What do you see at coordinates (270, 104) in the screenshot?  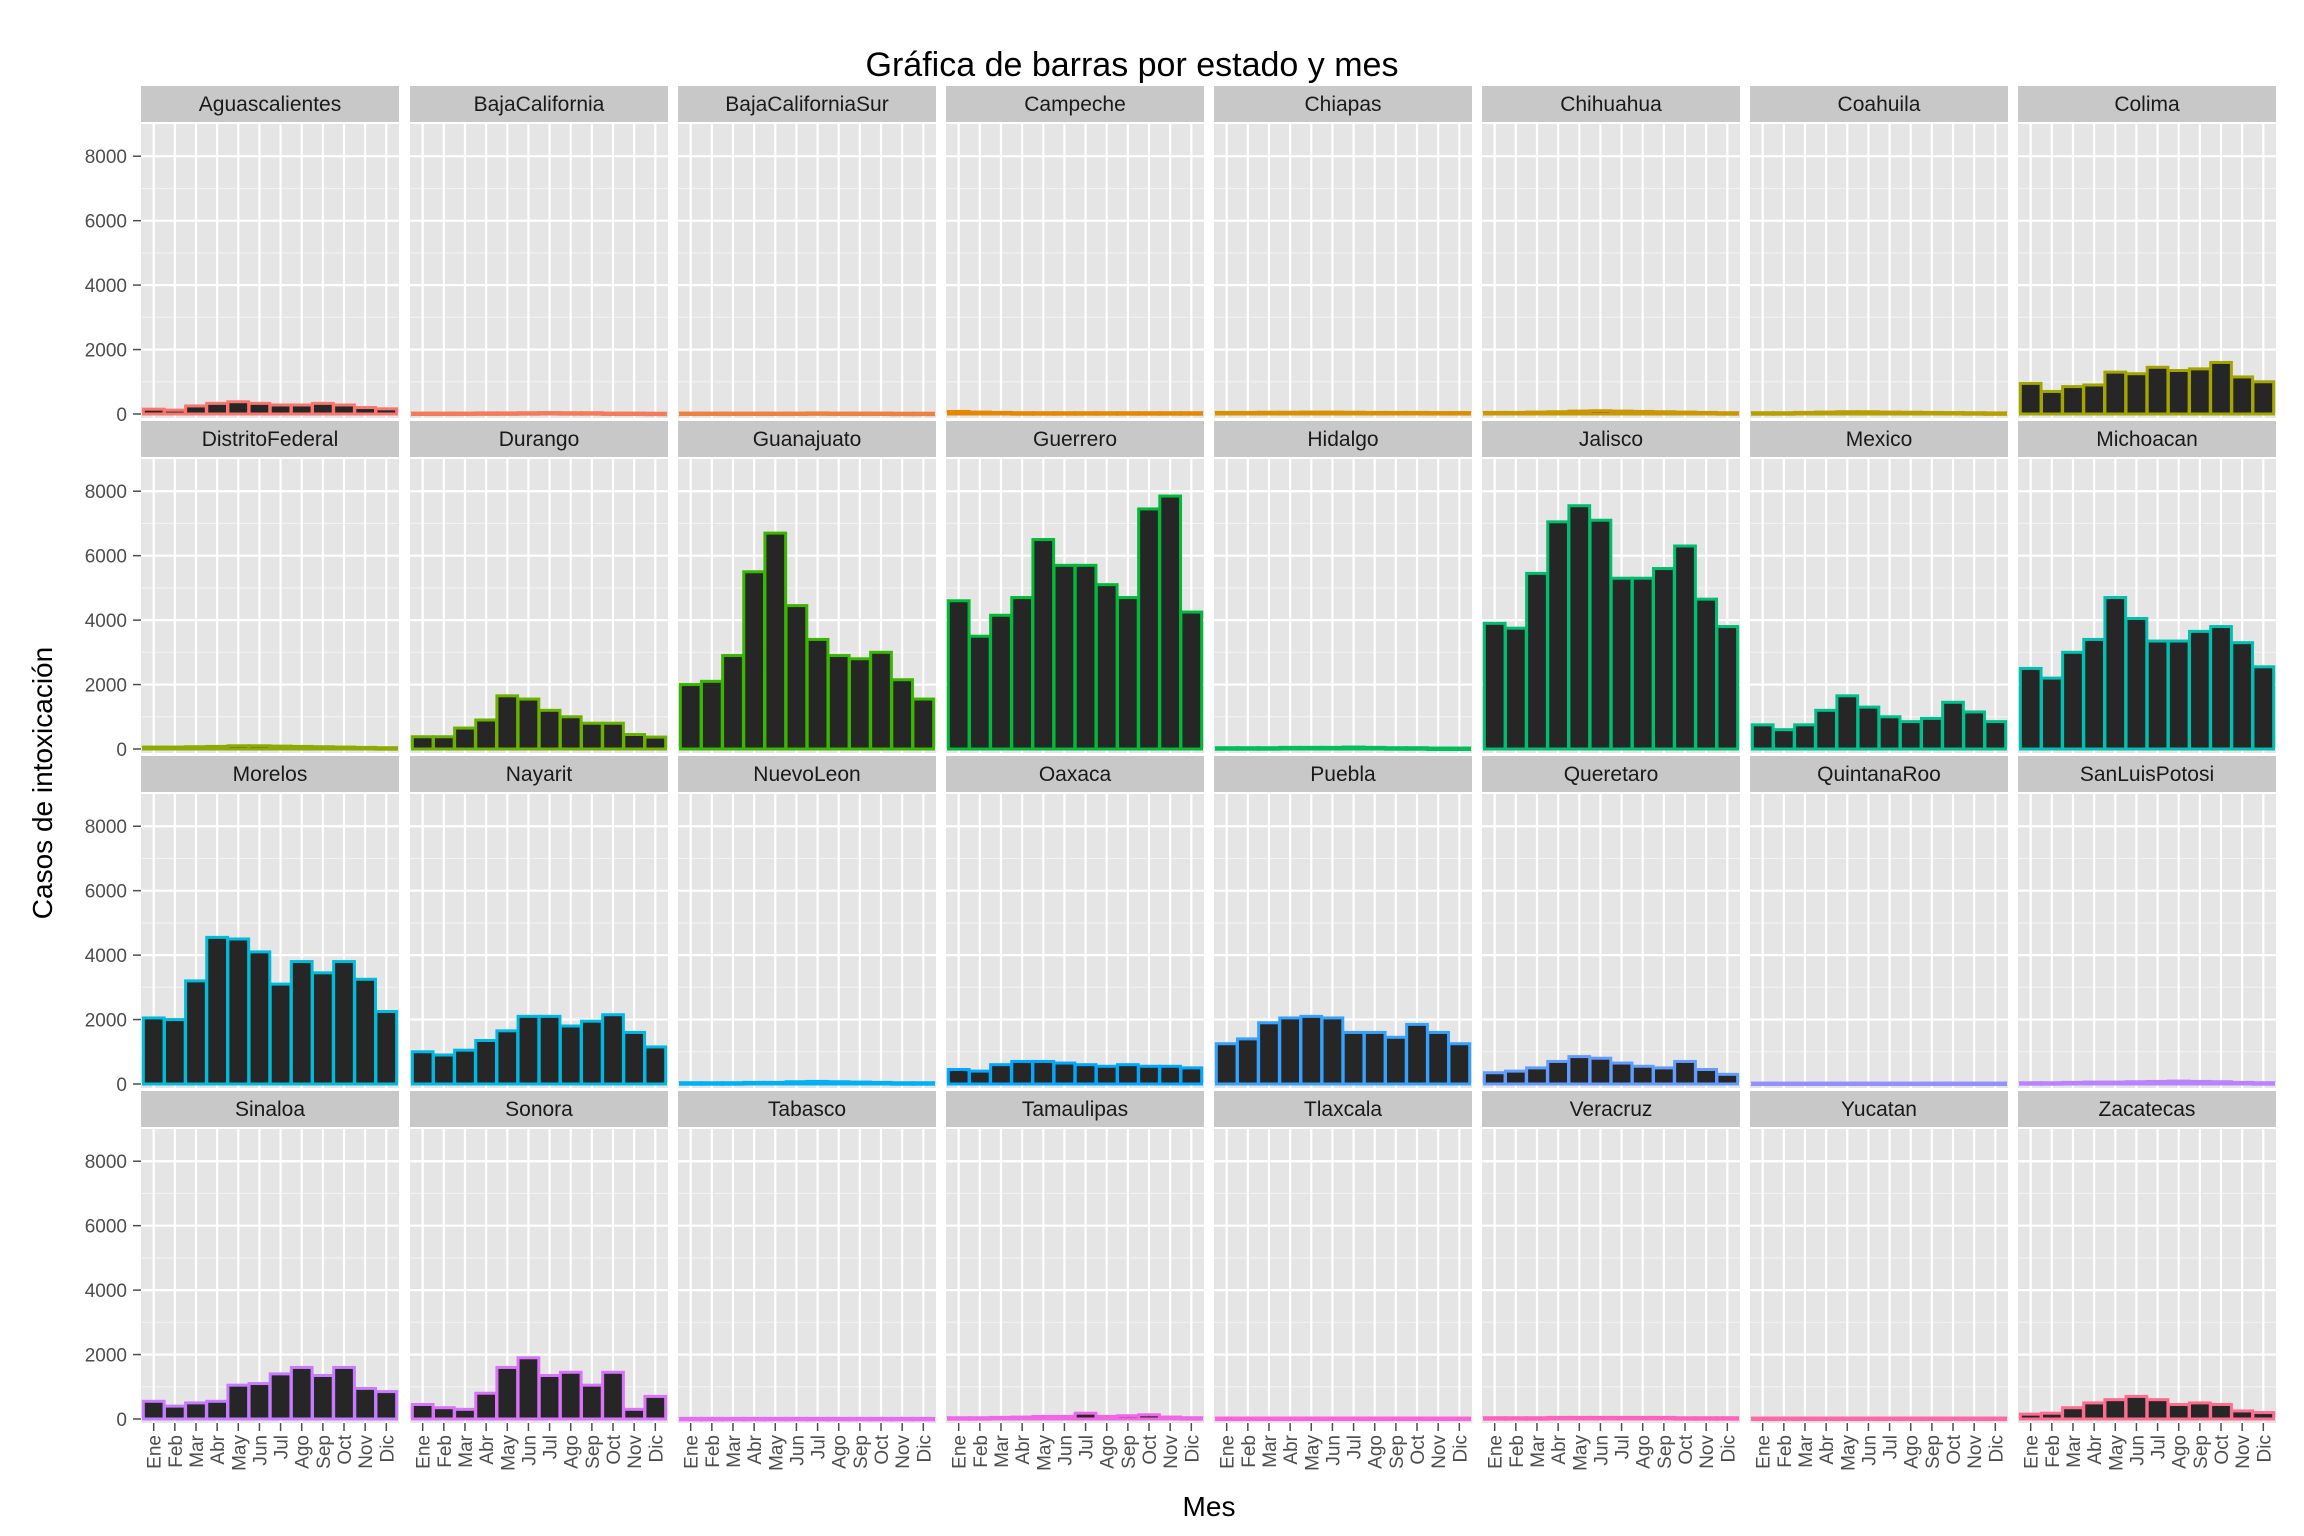 I see `facet-strip-label: Aguascalientes` at bounding box center [270, 104].